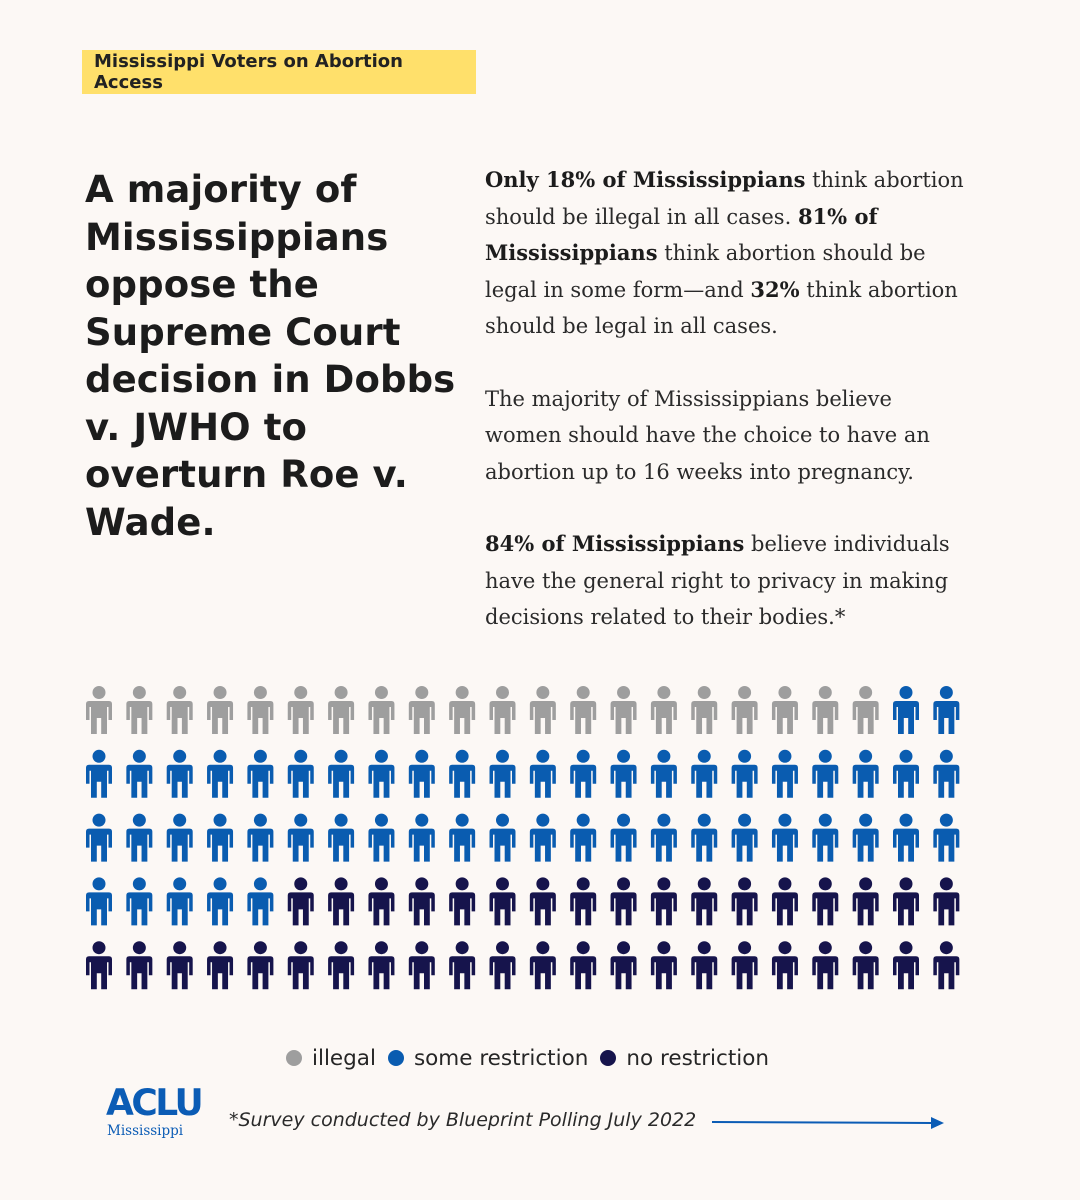 Image resolution: width=1080 pixels, height=1200 pixels. I want to click on topic-tag: Mississippi Voters on Abortion Access, so click(279, 72).